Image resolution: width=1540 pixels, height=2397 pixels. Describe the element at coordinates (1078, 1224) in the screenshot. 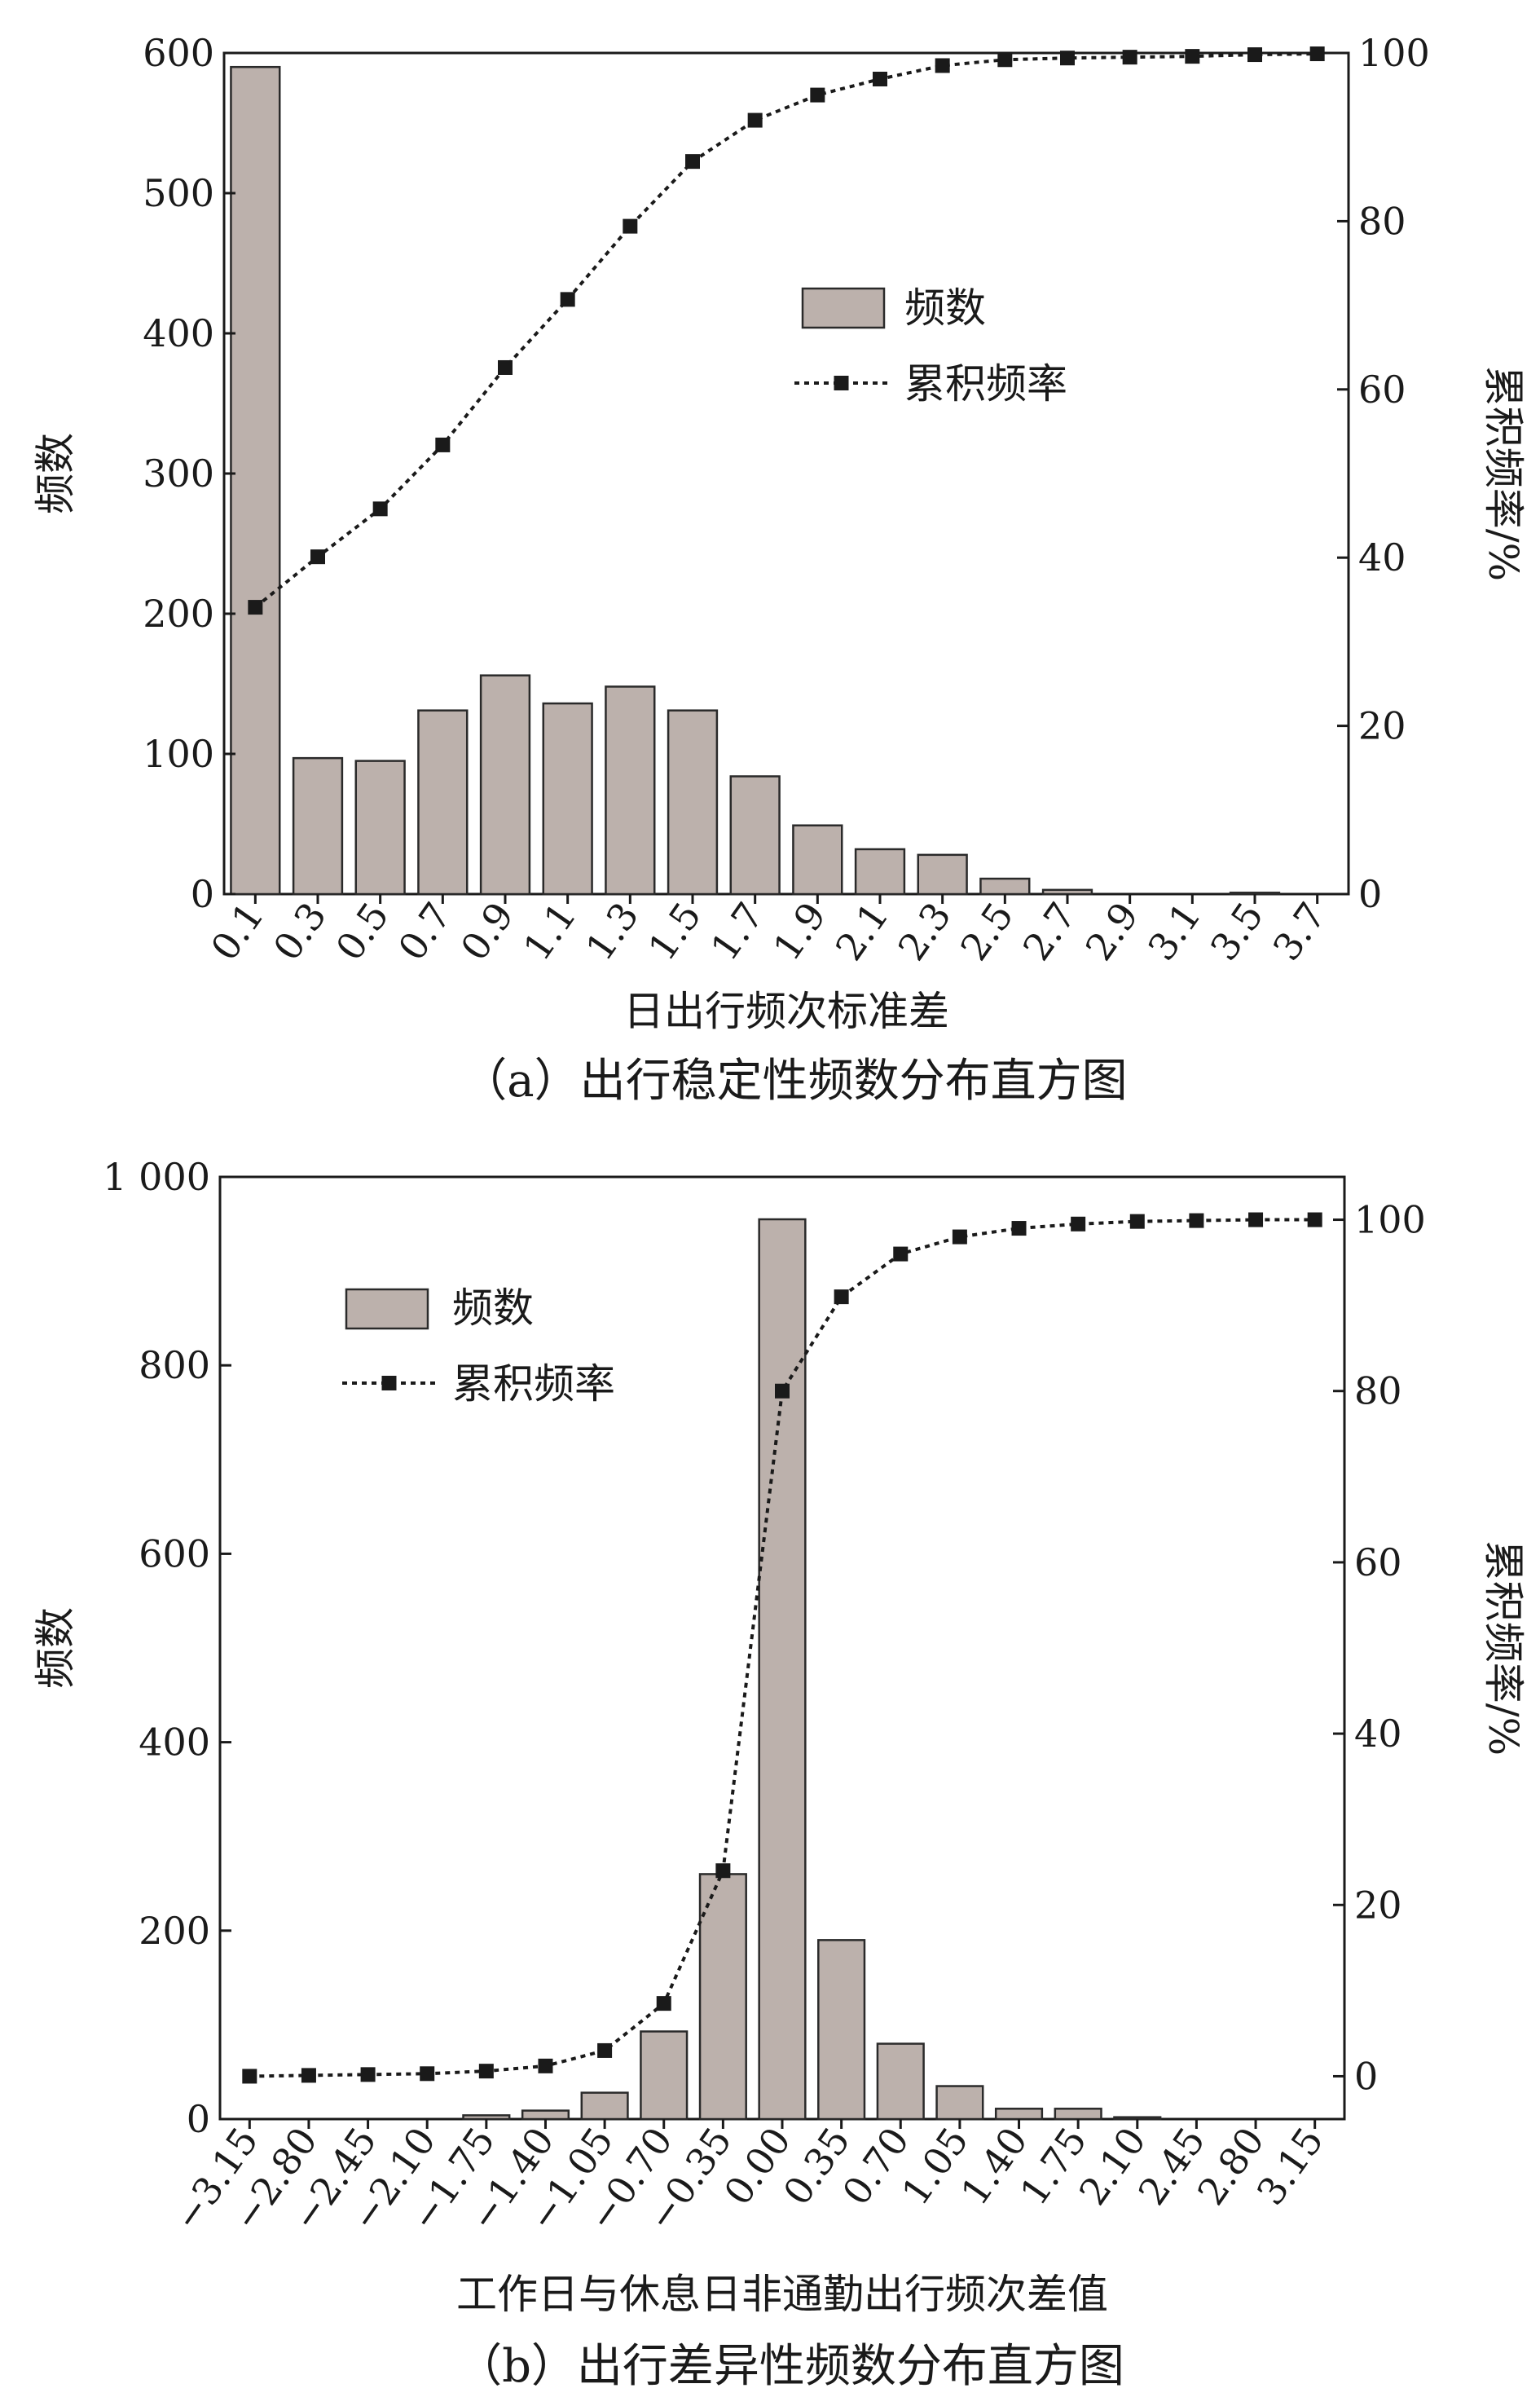

I see `cumulative-point-1.75` at that location.